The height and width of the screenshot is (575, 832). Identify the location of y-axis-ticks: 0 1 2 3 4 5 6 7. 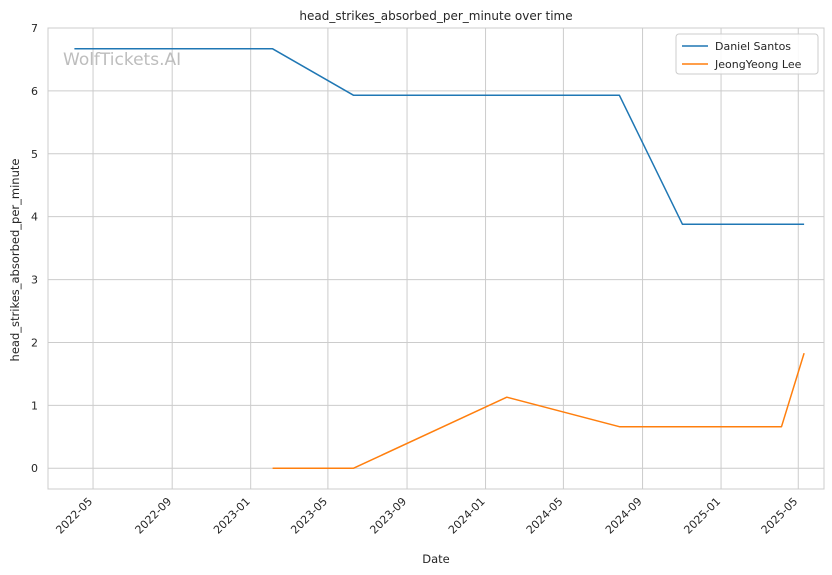
(34, 248).